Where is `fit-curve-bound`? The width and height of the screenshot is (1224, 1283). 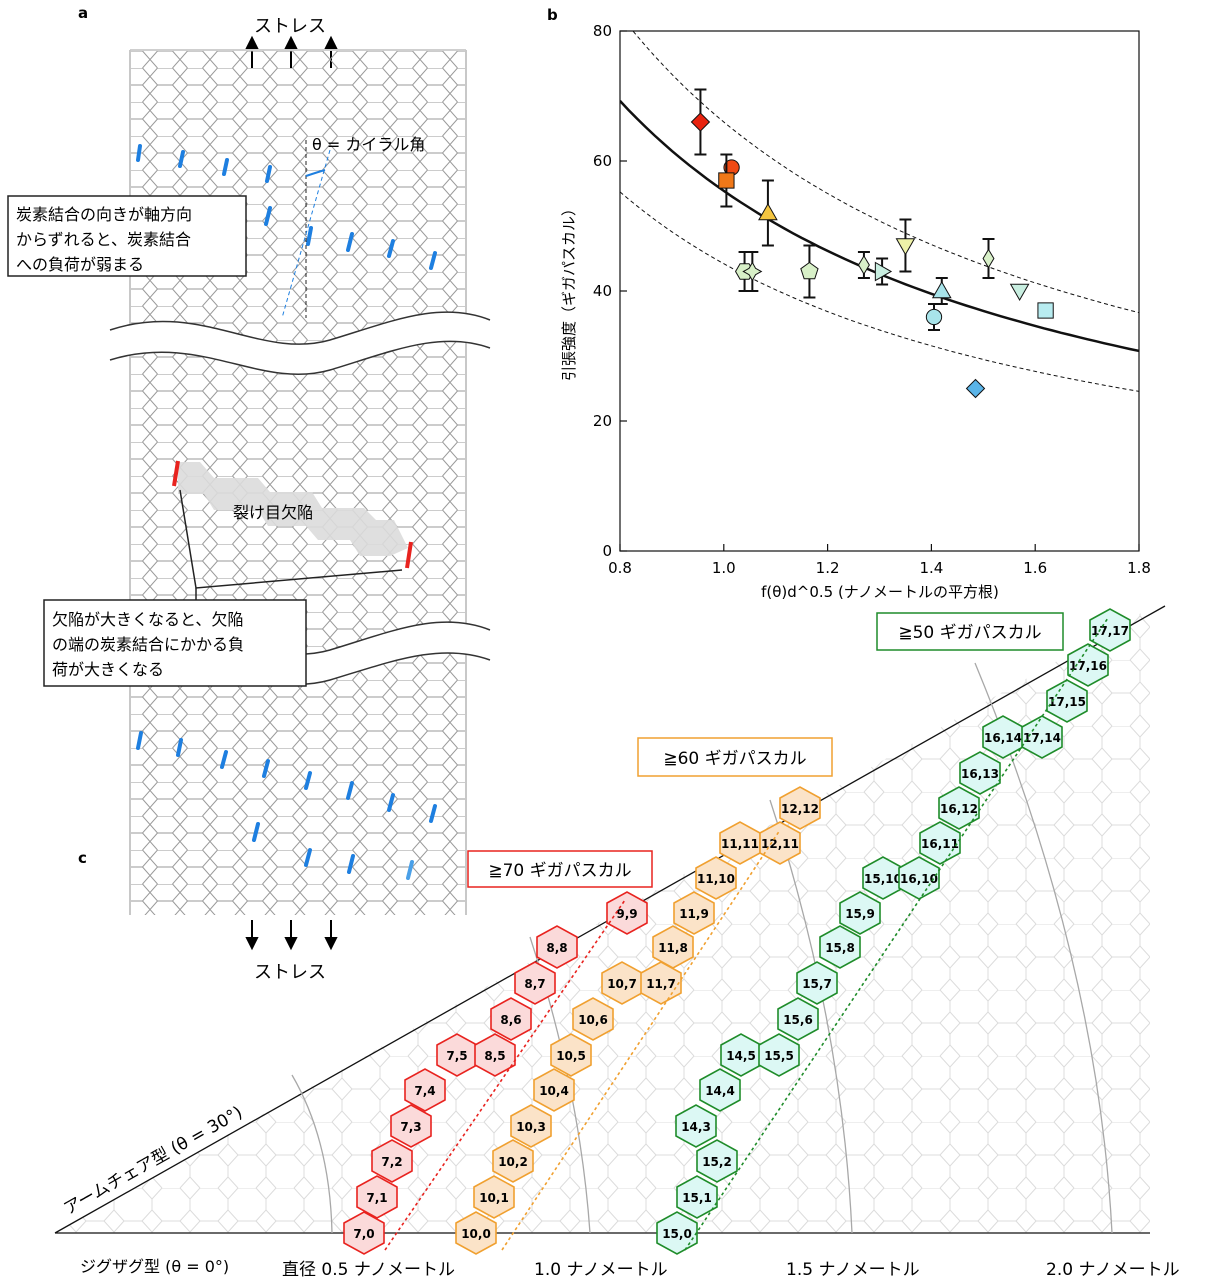 fit-curve-bound is located at coordinates (885, 172).